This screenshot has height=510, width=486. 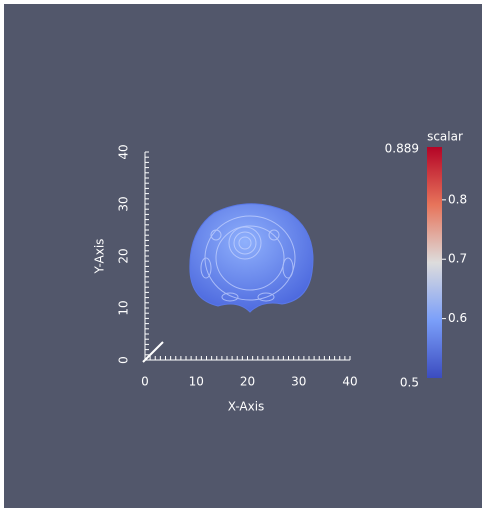 What do you see at coordinates (457, 318) in the screenshot?
I see `color-bar-tick-label: 0.6` at bounding box center [457, 318].